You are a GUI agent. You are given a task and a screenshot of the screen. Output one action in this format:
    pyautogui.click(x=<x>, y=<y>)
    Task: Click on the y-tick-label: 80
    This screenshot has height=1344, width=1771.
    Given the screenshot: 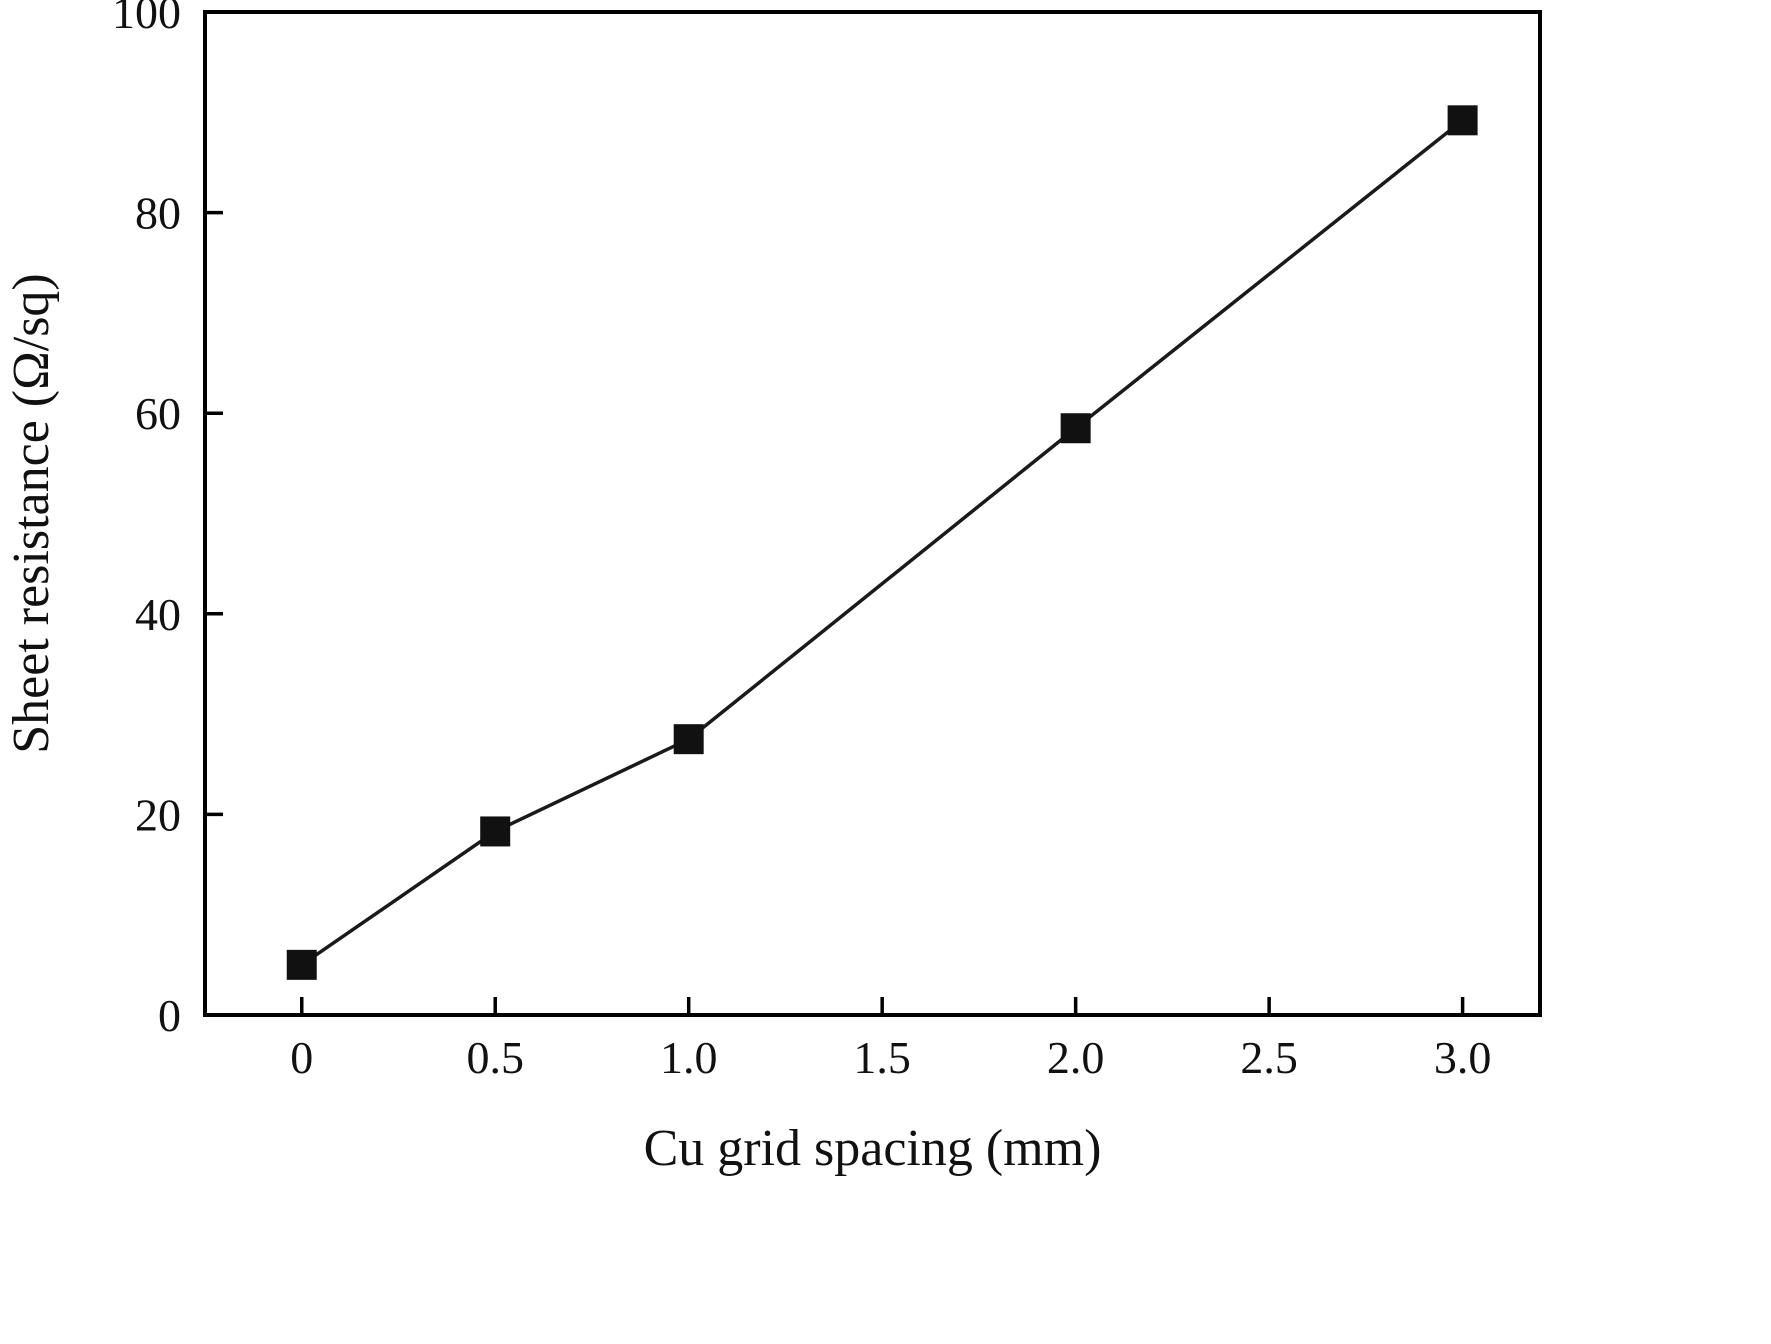 What is the action you would take?
    pyautogui.click(x=158, y=213)
    